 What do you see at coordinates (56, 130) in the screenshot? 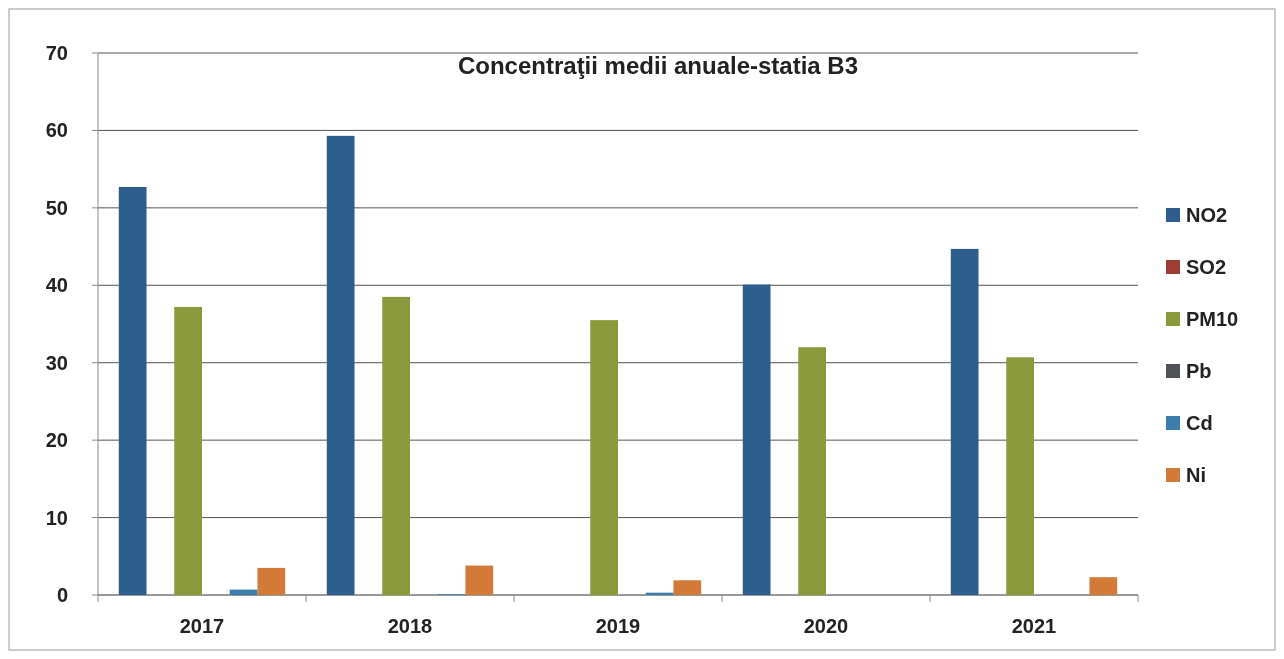
I see `y-tick-label: 60` at bounding box center [56, 130].